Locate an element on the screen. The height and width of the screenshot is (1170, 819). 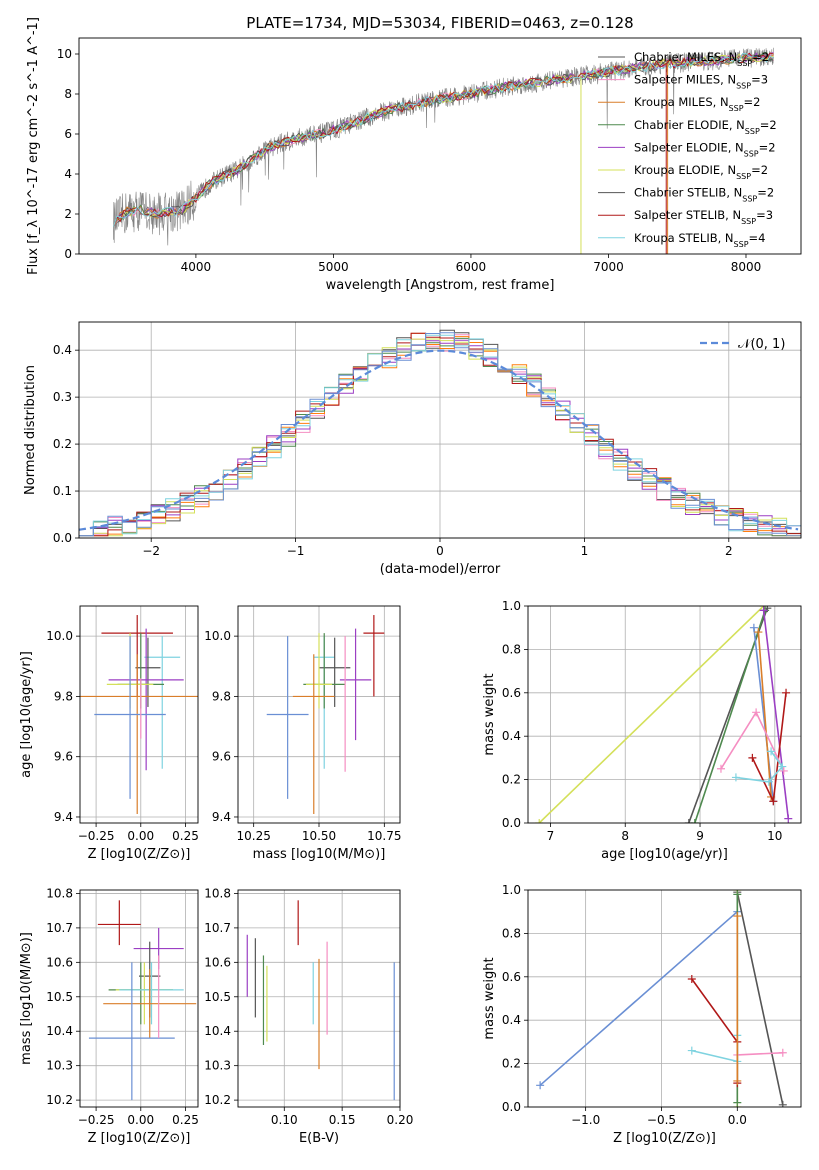
age-vs-mass-ticks: 10.25 10.50 10.75 9.4 9.6 9.8 10.0 is located at coordinates (302, 736).